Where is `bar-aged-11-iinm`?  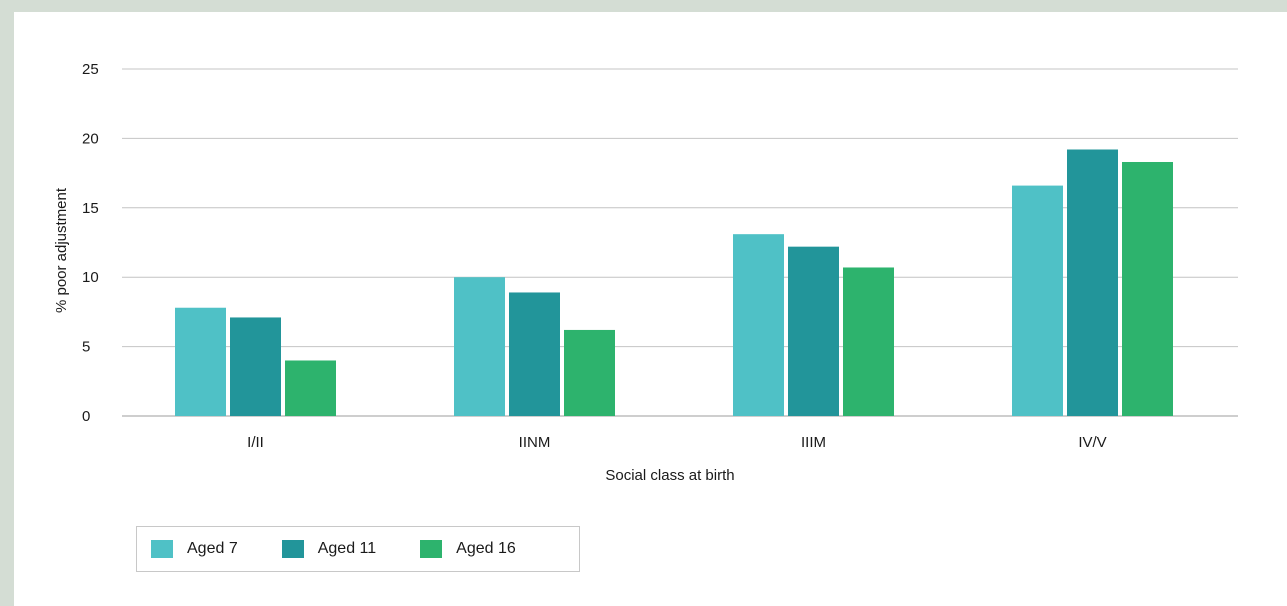
bar-aged-11-iinm is located at coordinates (534, 354).